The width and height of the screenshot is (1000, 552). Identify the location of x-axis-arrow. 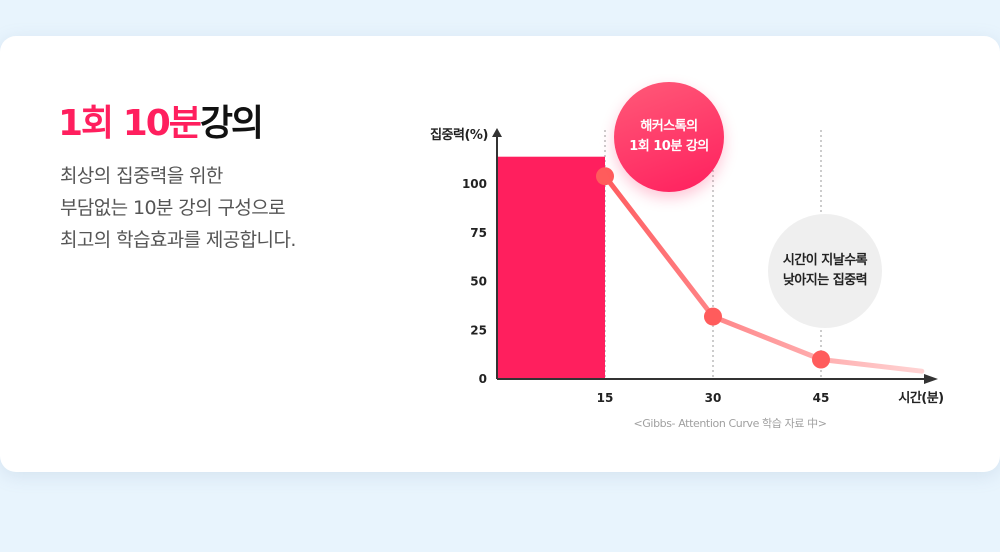
(931, 379).